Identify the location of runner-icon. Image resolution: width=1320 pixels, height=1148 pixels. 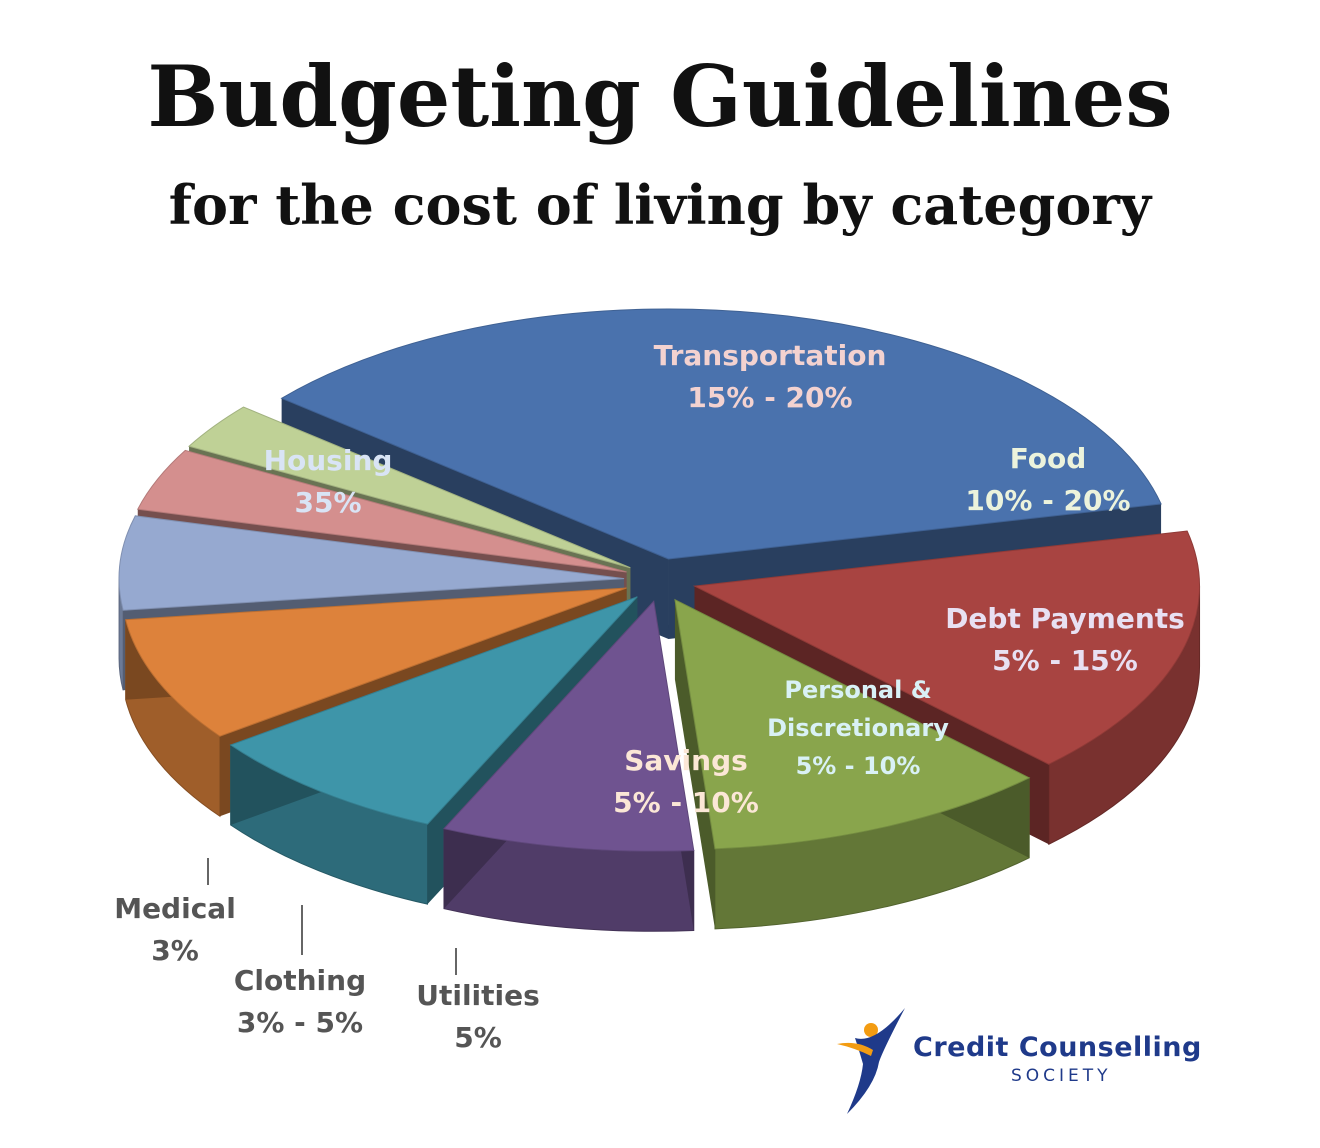
(871, 1061).